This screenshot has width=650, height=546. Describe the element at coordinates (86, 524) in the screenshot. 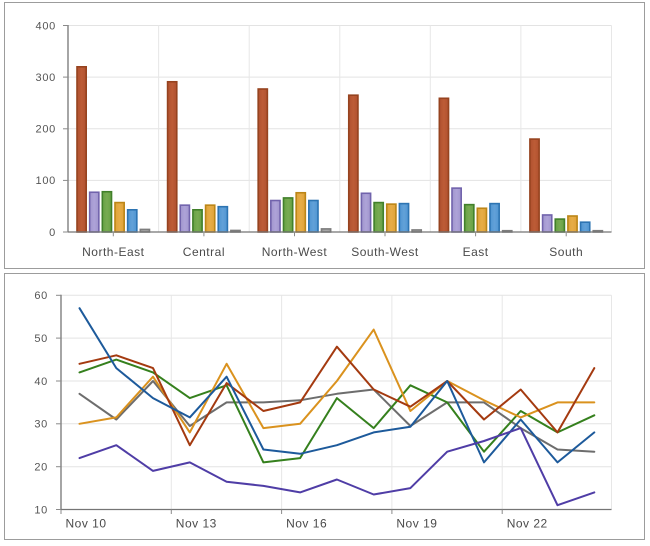

I see `svg-text: Nov 10` at that location.